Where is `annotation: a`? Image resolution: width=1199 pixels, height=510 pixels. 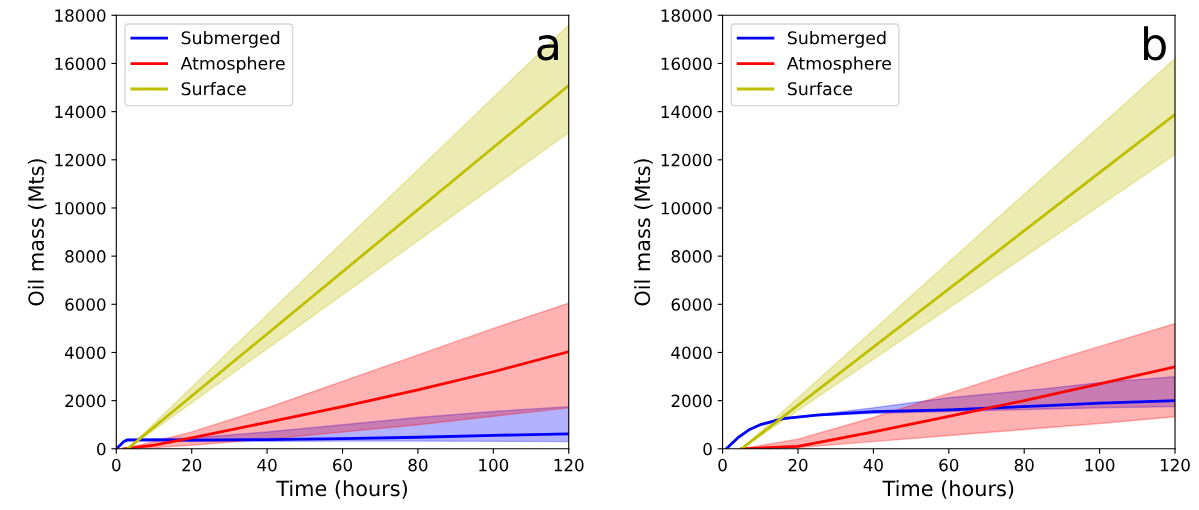
annotation: a is located at coordinates (547, 48).